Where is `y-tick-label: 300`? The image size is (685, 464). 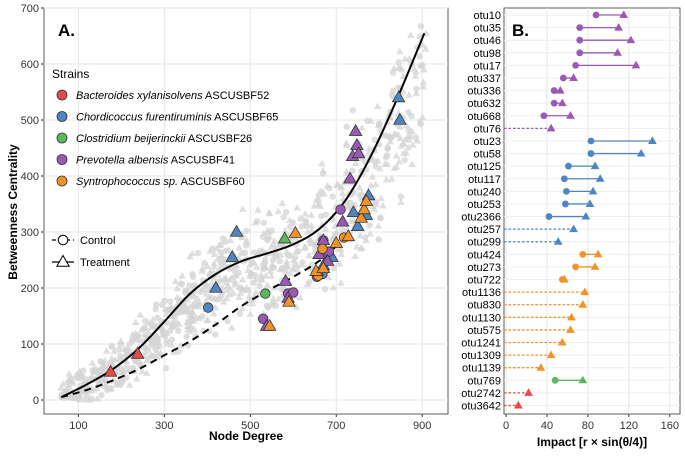 y-tick-label: 300 is located at coordinates (30, 233).